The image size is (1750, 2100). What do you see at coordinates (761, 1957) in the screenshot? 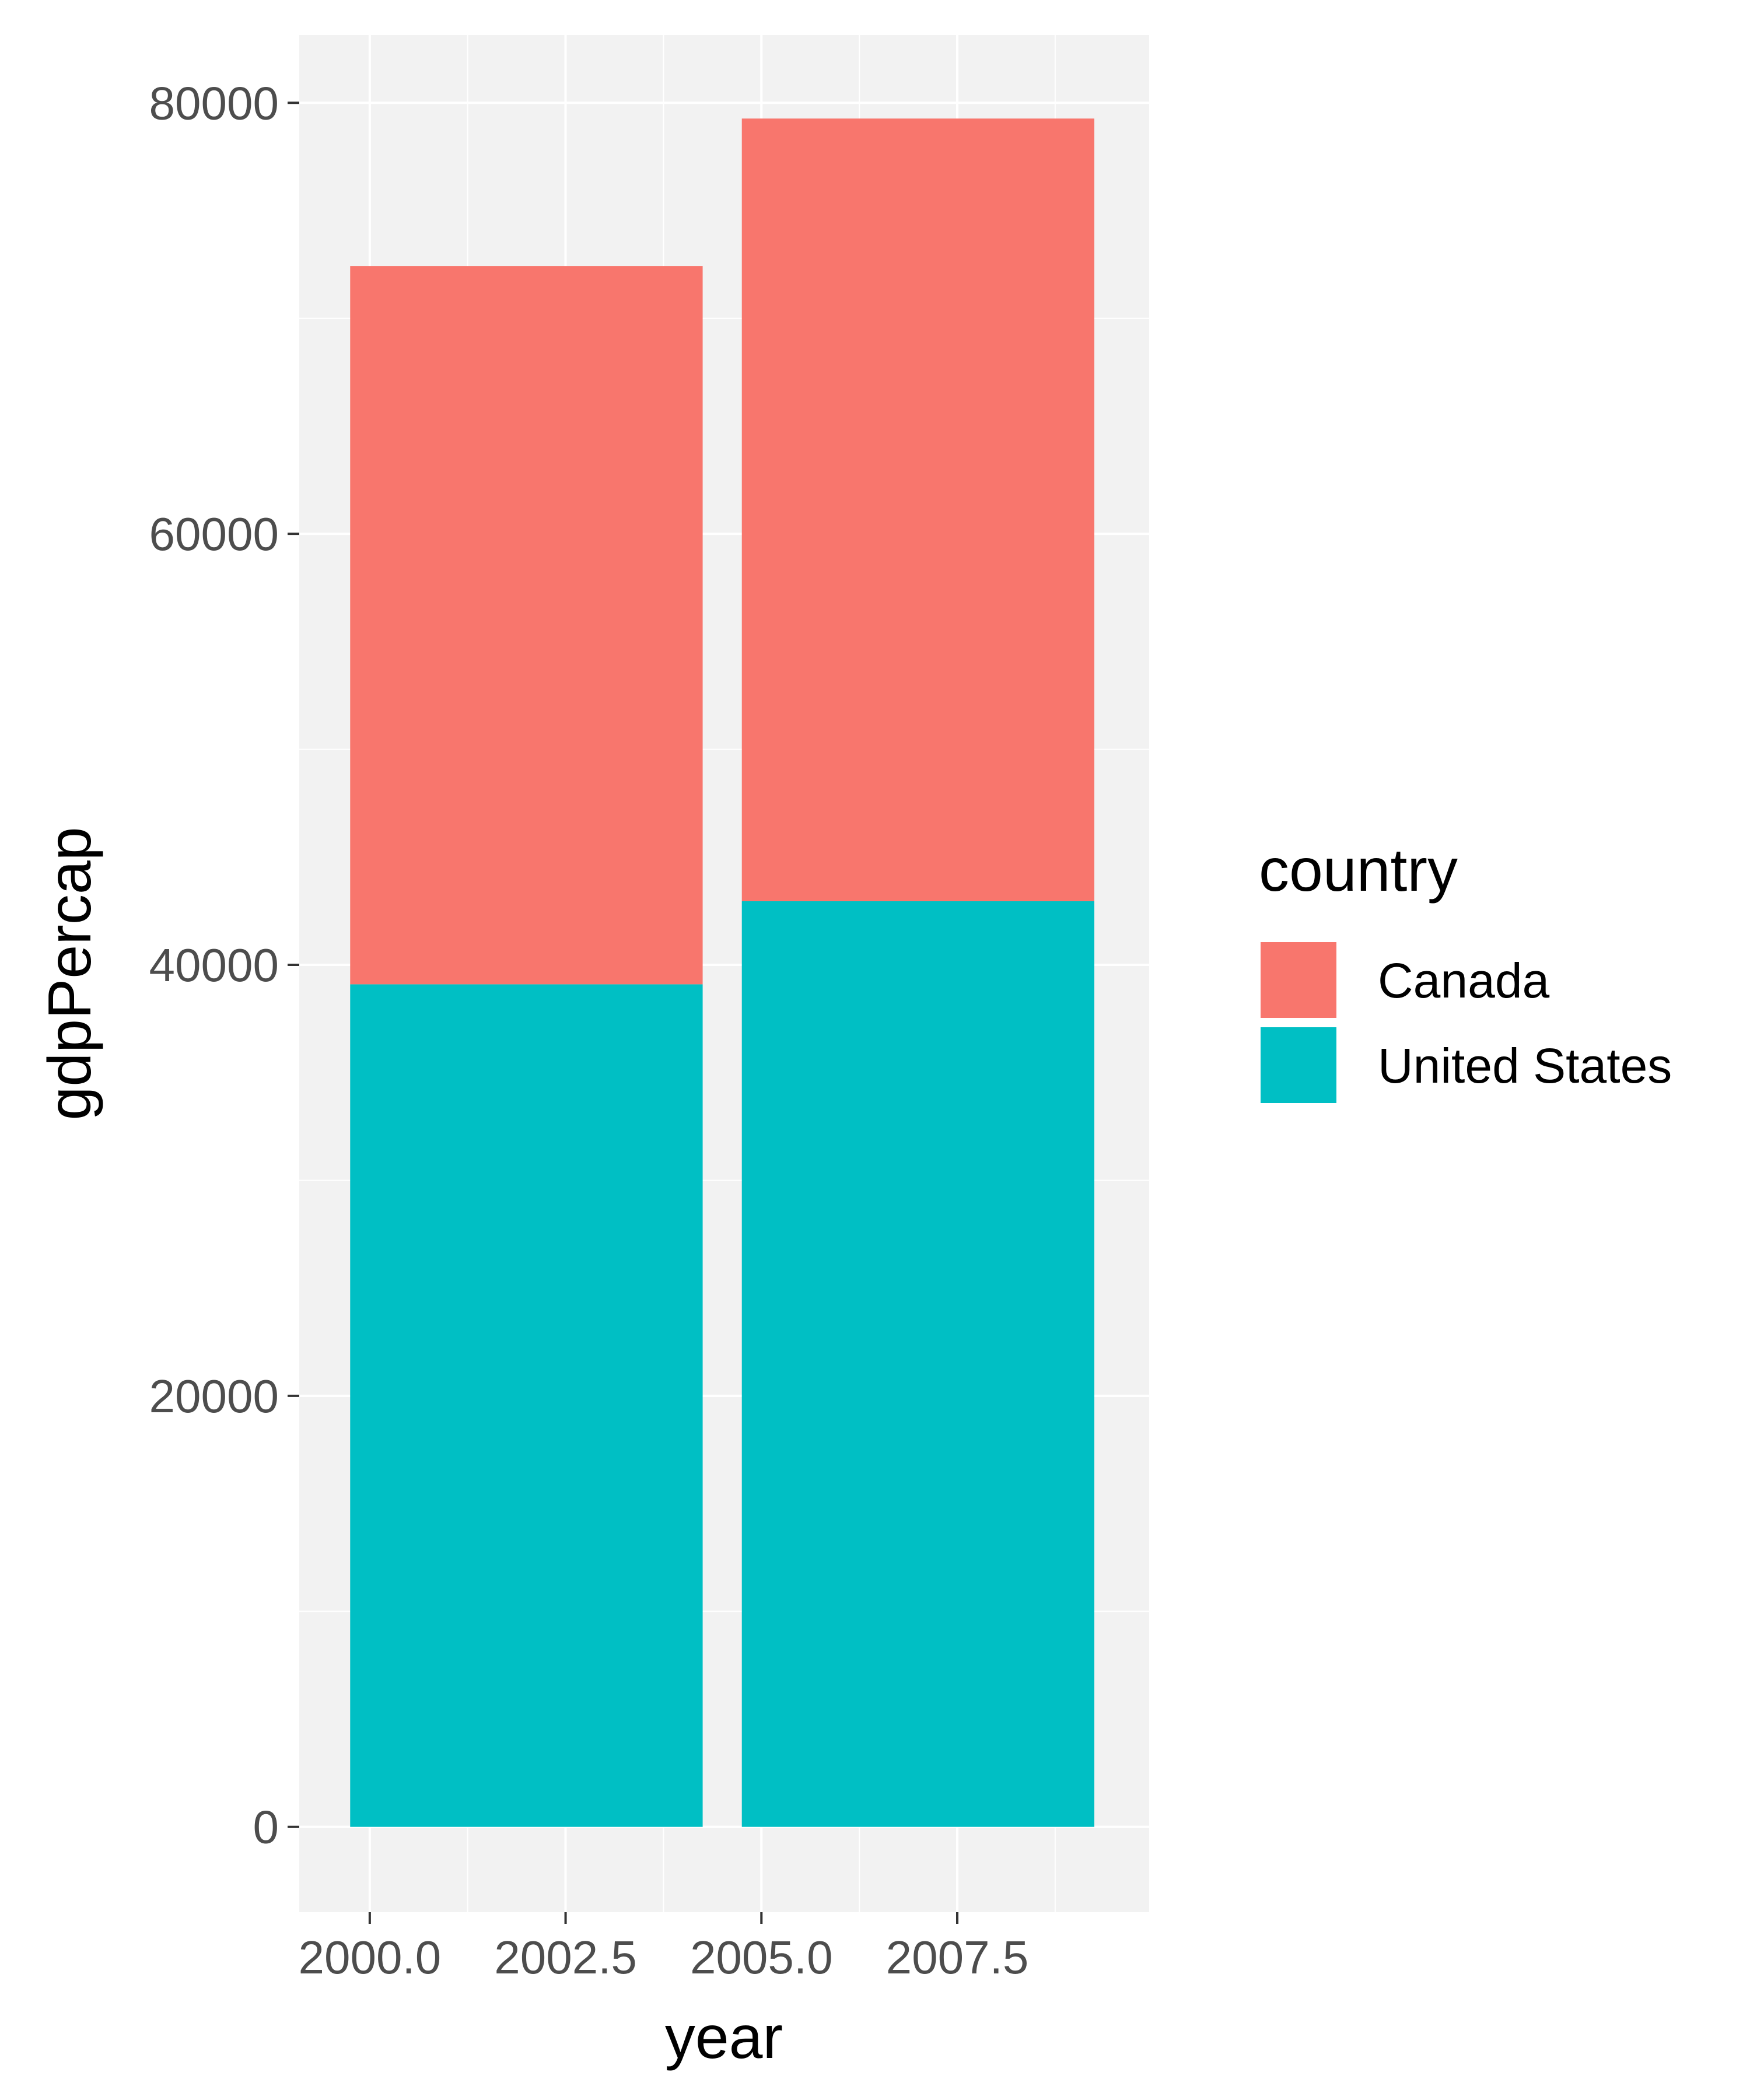
I see `x-tick-label: 2005.0` at bounding box center [761, 1957].